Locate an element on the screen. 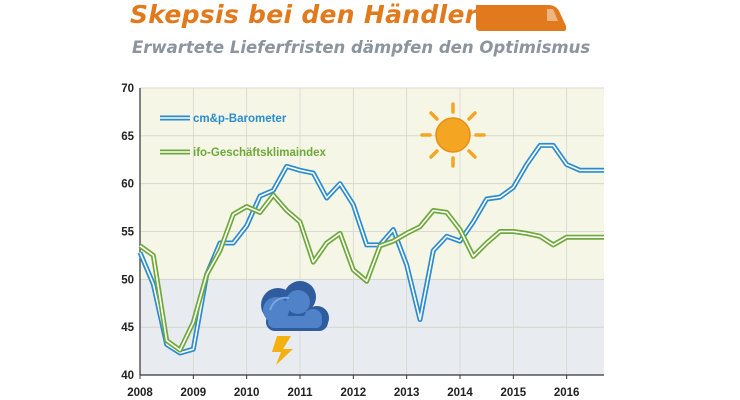  y-tick-label-55: 55 is located at coordinates (127, 233).